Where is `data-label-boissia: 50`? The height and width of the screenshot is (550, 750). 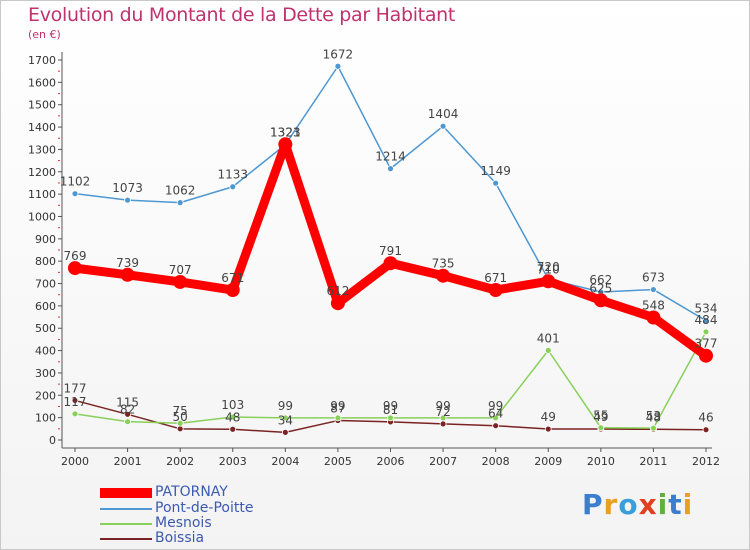
data-label-boissia: 50 is located at coordinates (180, 417).